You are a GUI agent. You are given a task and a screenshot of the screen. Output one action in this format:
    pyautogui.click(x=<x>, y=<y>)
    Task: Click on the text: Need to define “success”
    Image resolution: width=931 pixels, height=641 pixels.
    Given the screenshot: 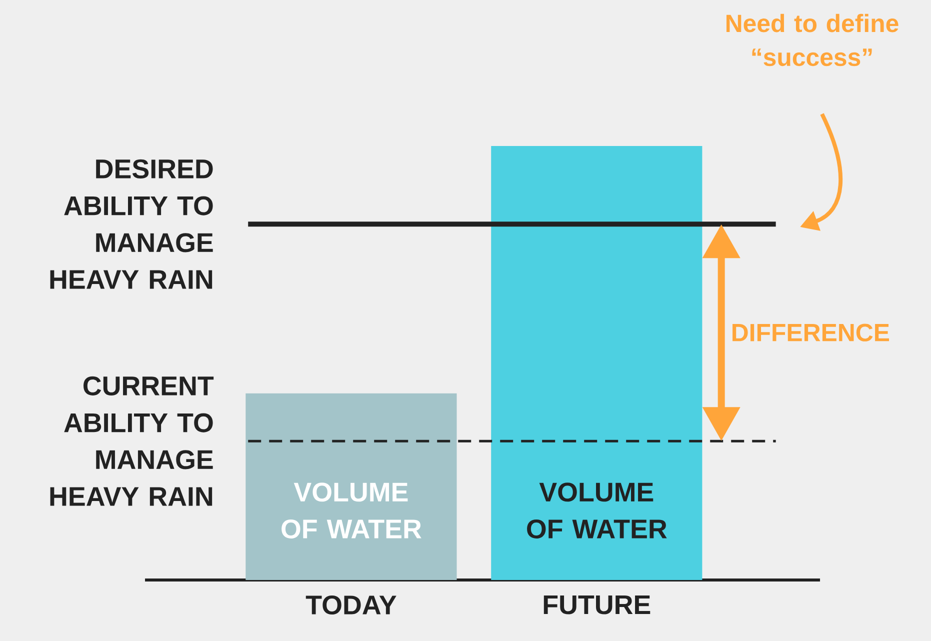 What is the action you would take?
    pyautogui.click(x=812, y=40)
    